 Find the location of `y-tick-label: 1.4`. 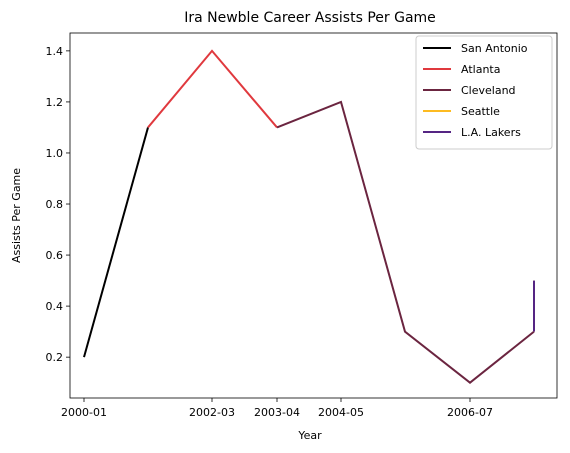

y-tick-label: 1.4 is located at coordinates (55, 51).